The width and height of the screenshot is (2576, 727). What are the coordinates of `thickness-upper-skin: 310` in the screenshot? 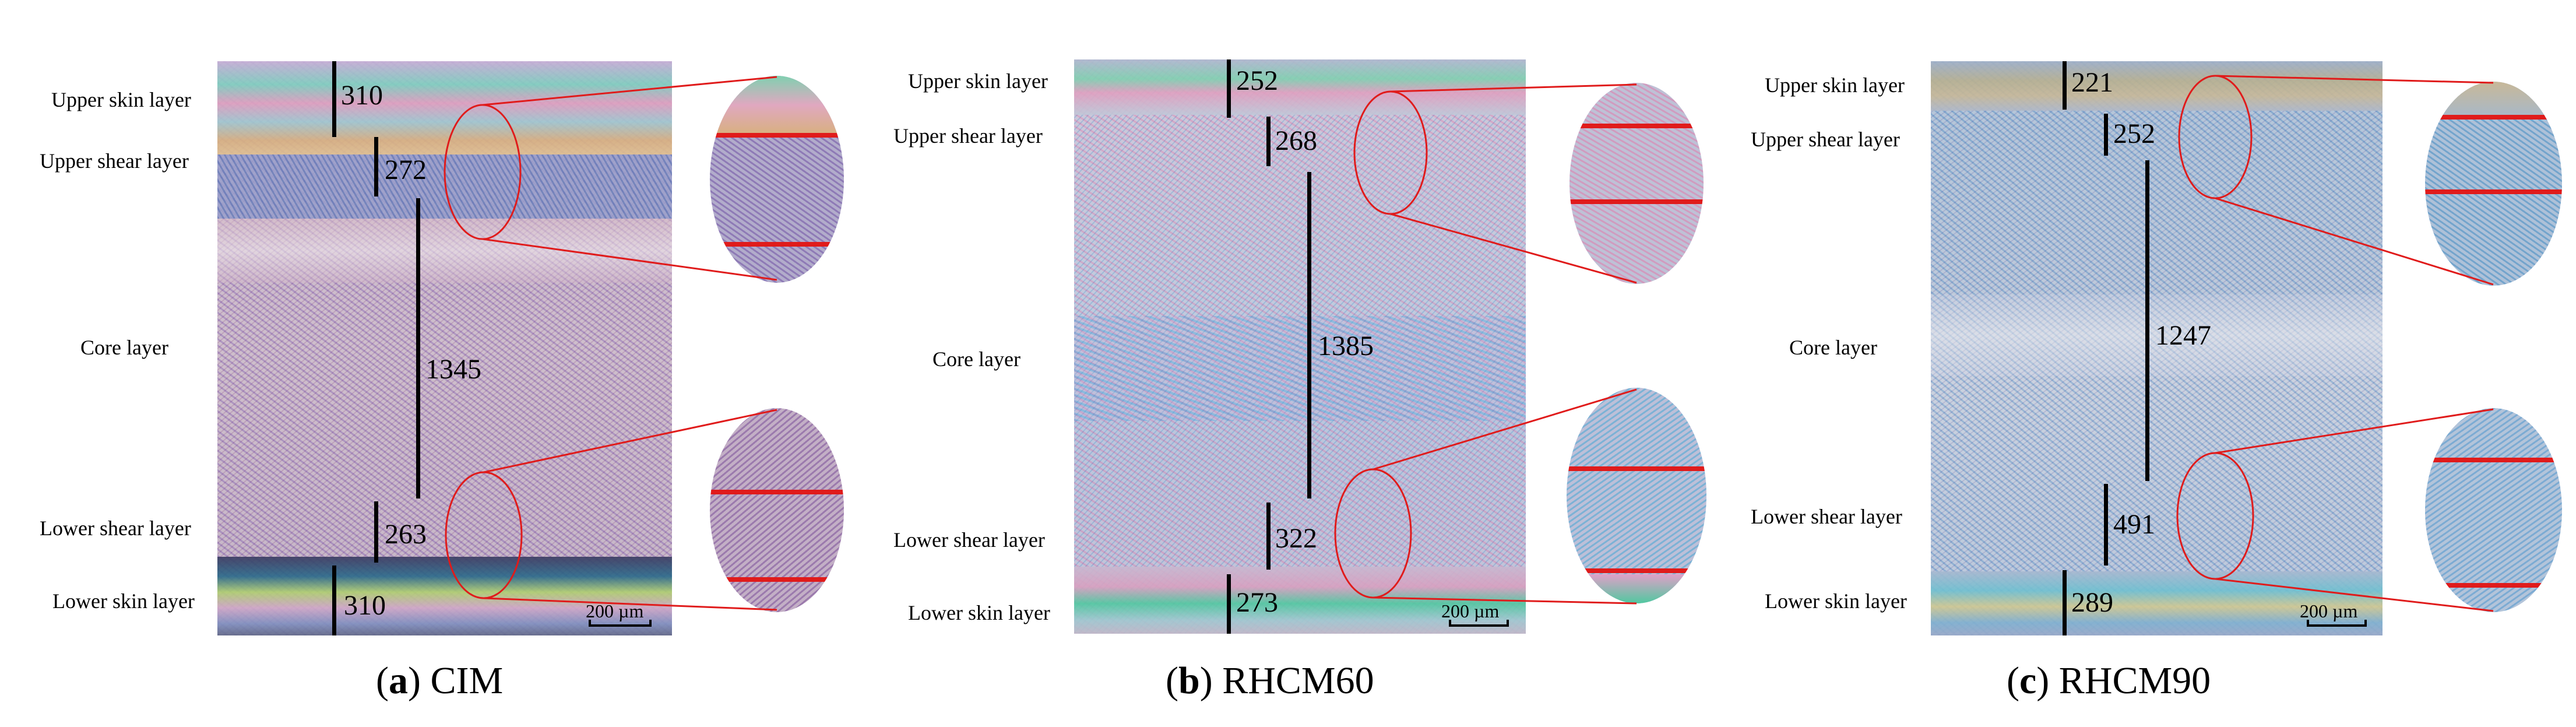 It's located at (362, 95).